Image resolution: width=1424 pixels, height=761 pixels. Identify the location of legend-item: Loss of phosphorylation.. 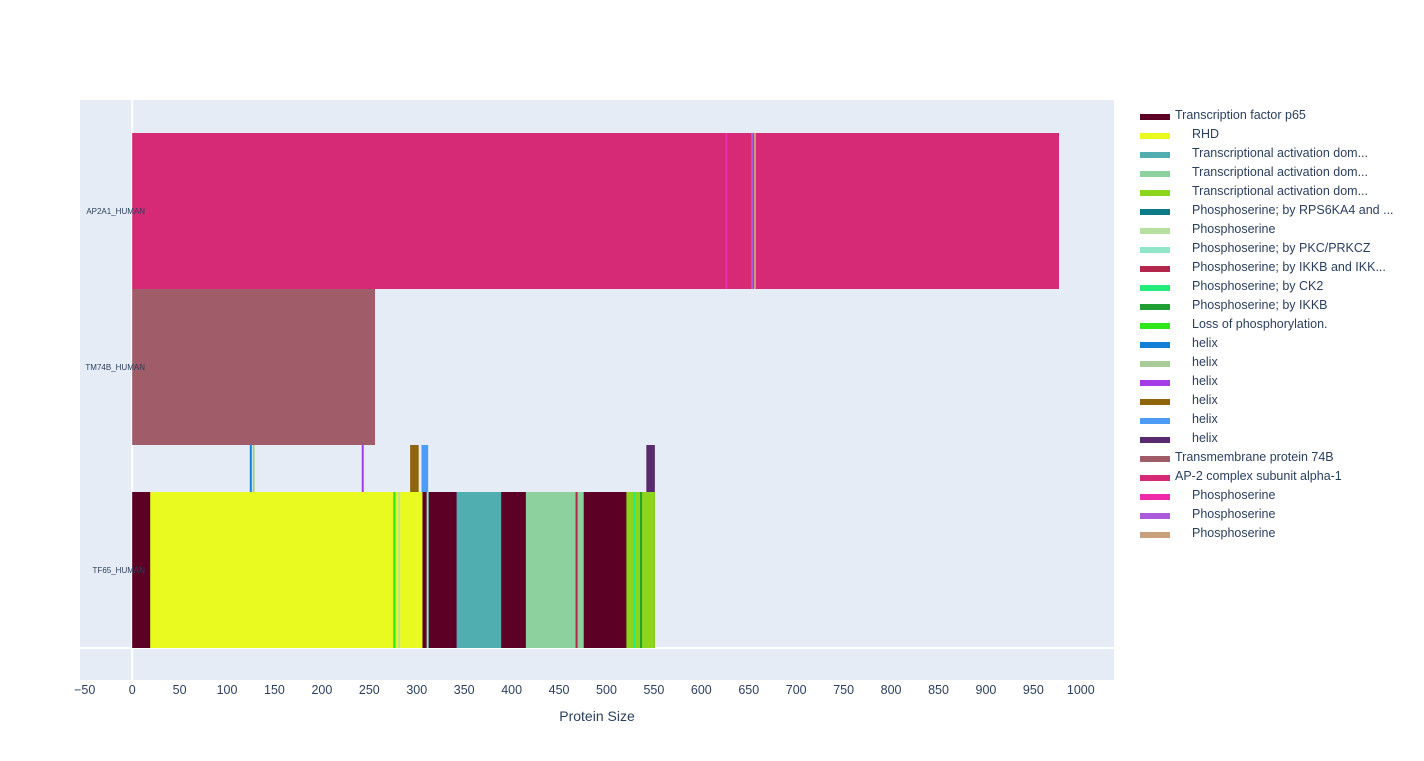
(1234, 324).